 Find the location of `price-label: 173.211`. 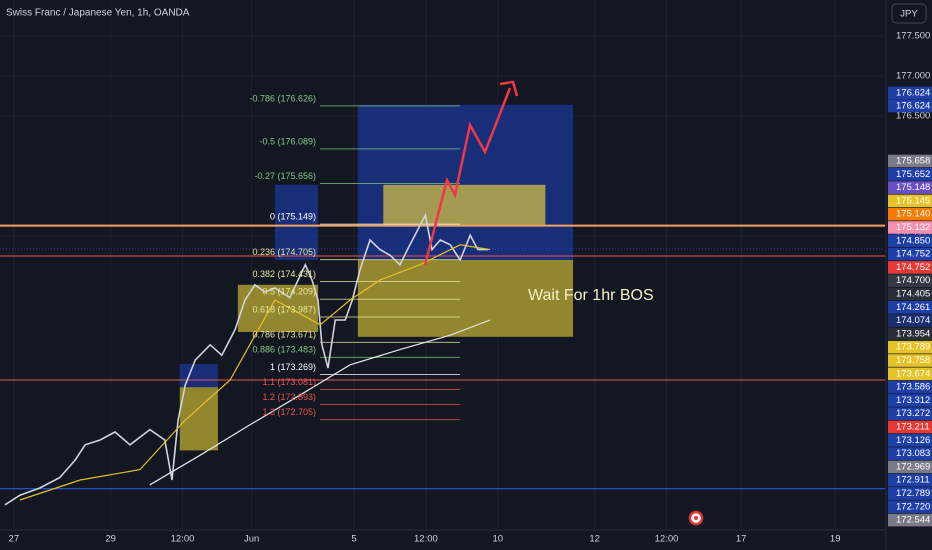

price-label: 173.211 is located at coordinates (913, 427).